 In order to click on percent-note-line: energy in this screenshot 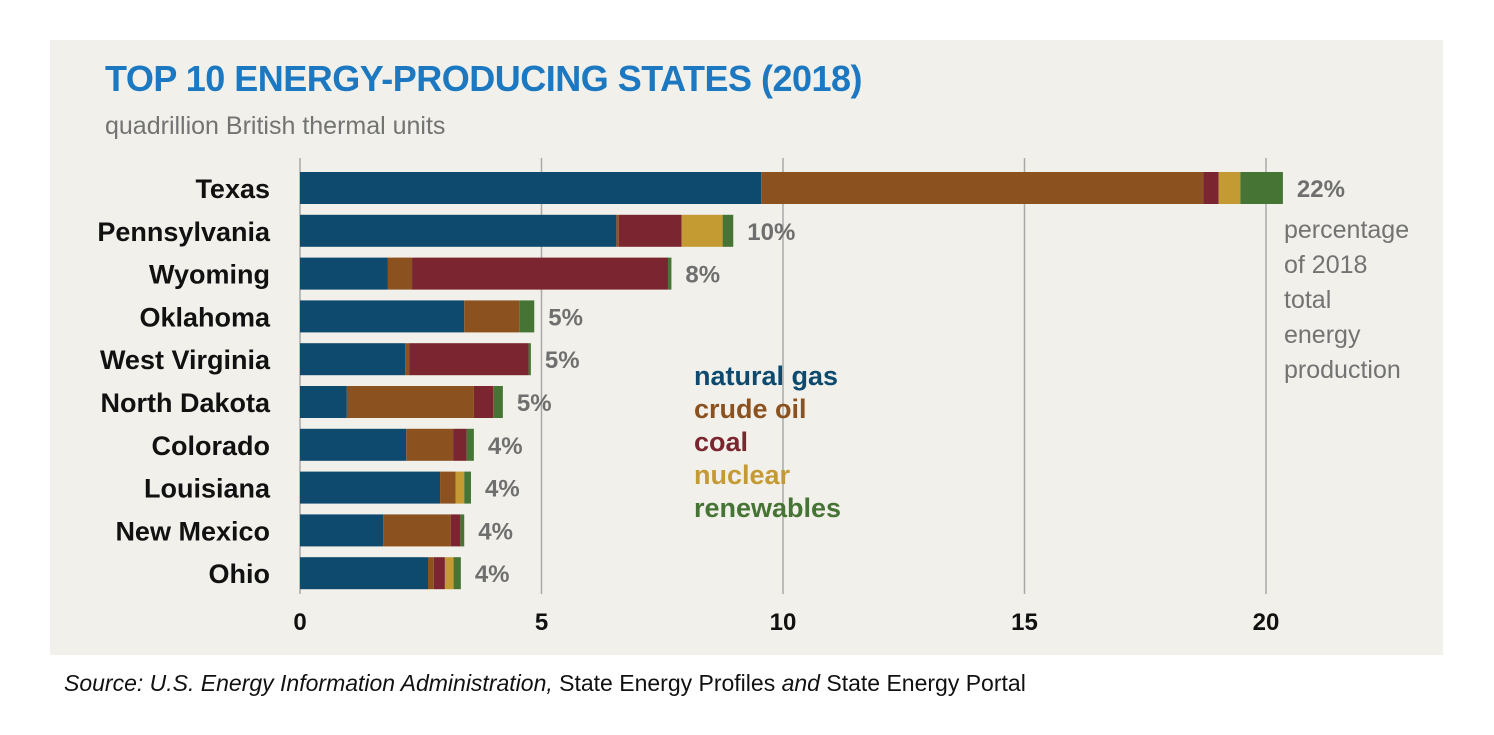, I will do `click(1322, 335)`.